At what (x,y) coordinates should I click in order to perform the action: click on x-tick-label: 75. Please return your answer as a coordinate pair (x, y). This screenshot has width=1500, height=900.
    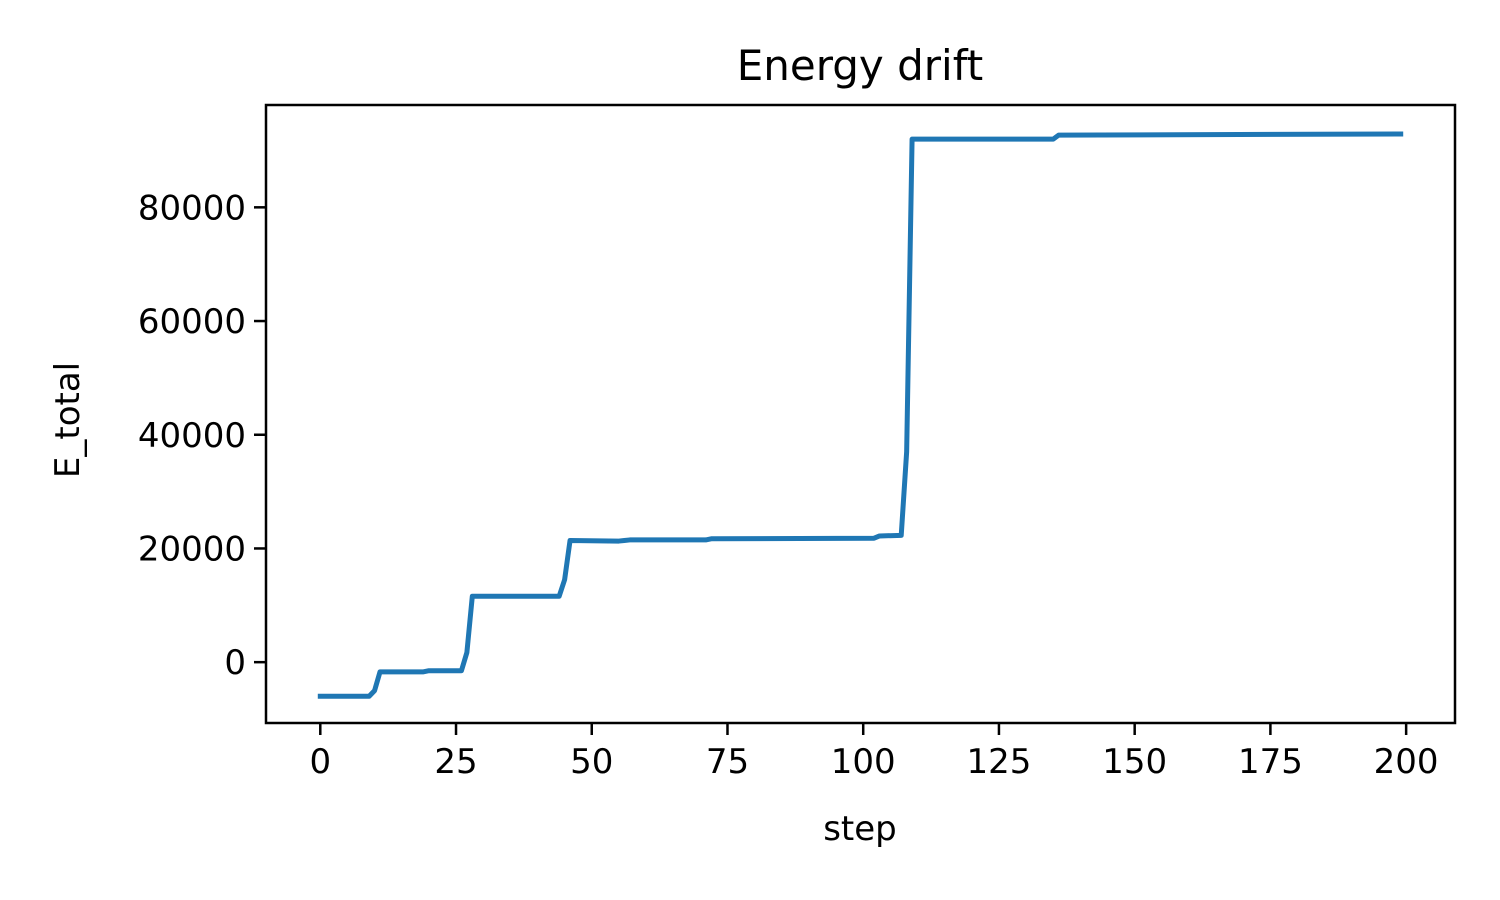
    Looking at the image, I should click on (727, 762).